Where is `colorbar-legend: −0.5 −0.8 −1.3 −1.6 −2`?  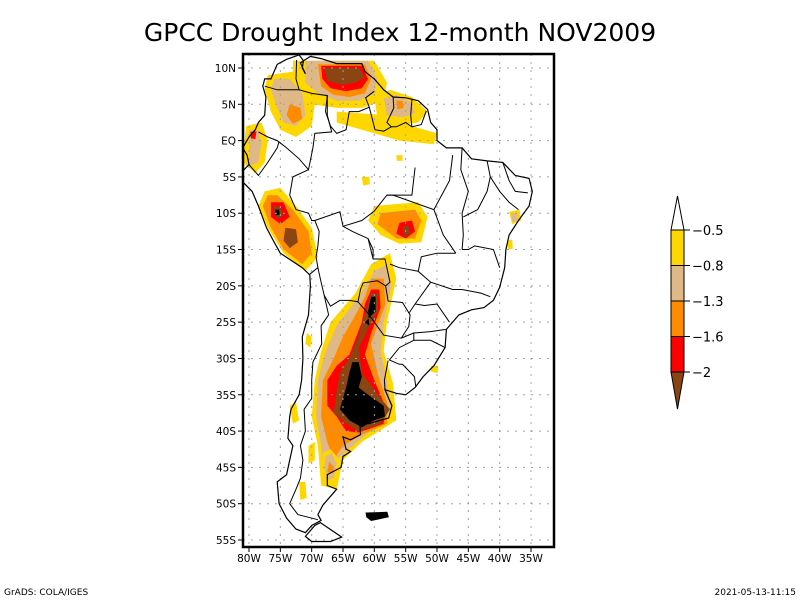
colorbar-legend: −0.5 −0.8 −1.3 −1.6 −2 is located at coordinates (697, 302).